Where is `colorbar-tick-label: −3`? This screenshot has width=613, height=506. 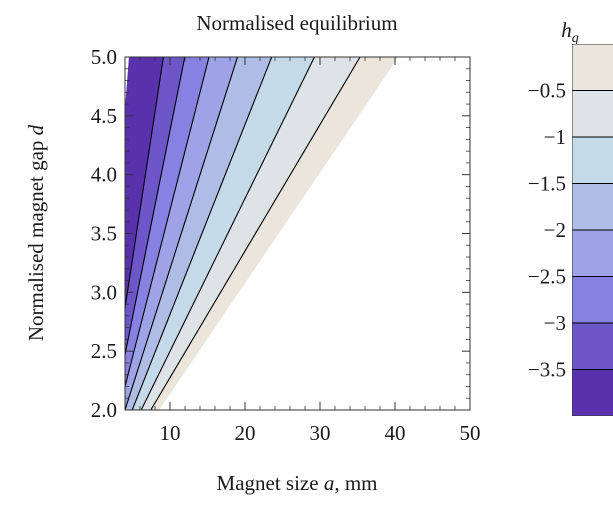
colorbar-tick-label: −3 is located at coordinates (555, 323).